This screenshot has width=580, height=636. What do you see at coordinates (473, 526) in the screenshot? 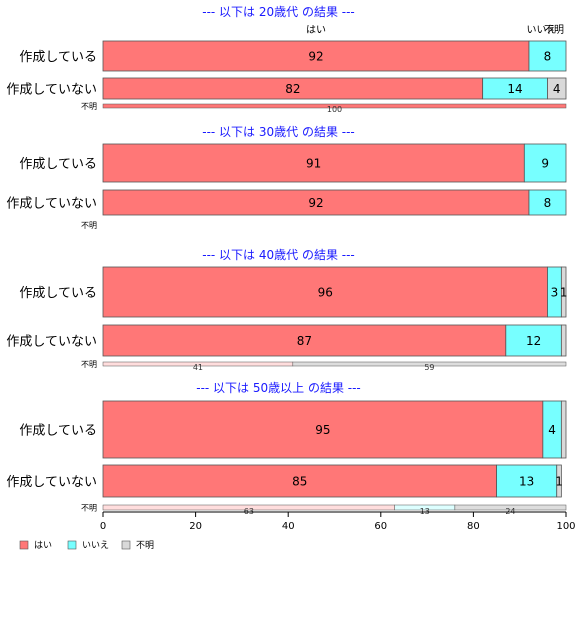
I see `x-tick-label: 80` at bounding box center [473, 526].